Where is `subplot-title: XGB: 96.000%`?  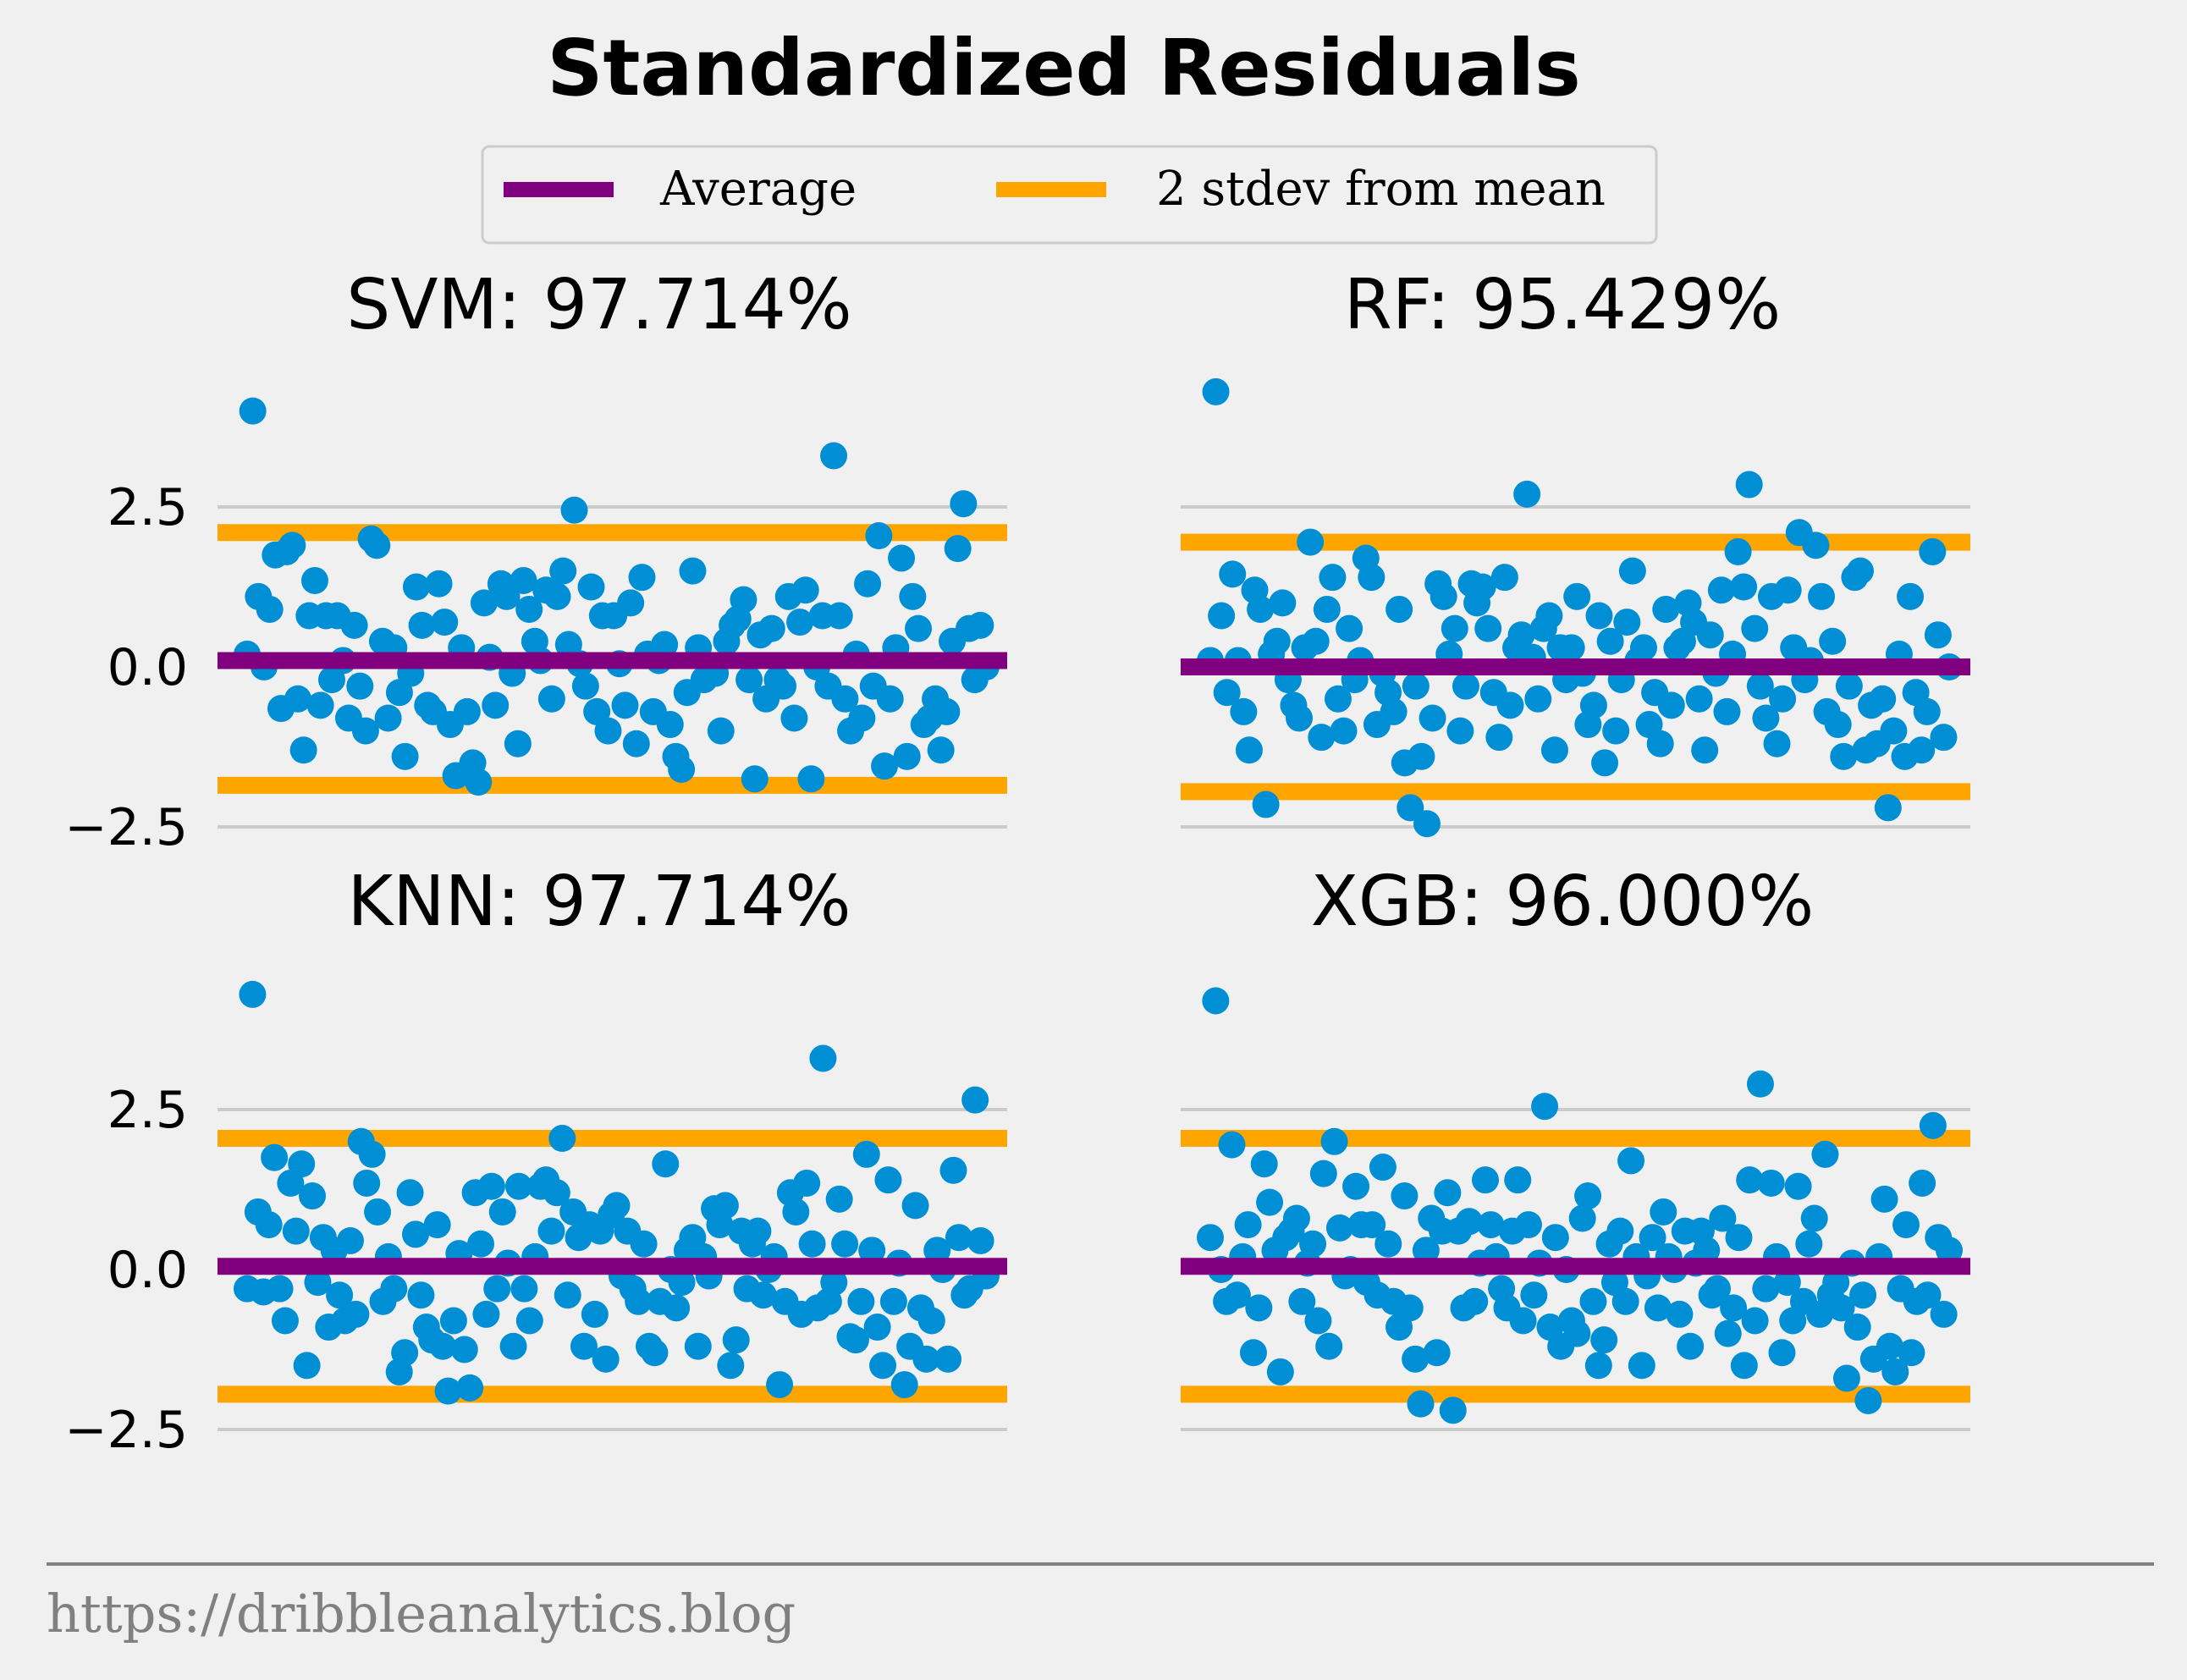 subplot-title: XGB: 96.000% is located at coordinates (1563, 902).